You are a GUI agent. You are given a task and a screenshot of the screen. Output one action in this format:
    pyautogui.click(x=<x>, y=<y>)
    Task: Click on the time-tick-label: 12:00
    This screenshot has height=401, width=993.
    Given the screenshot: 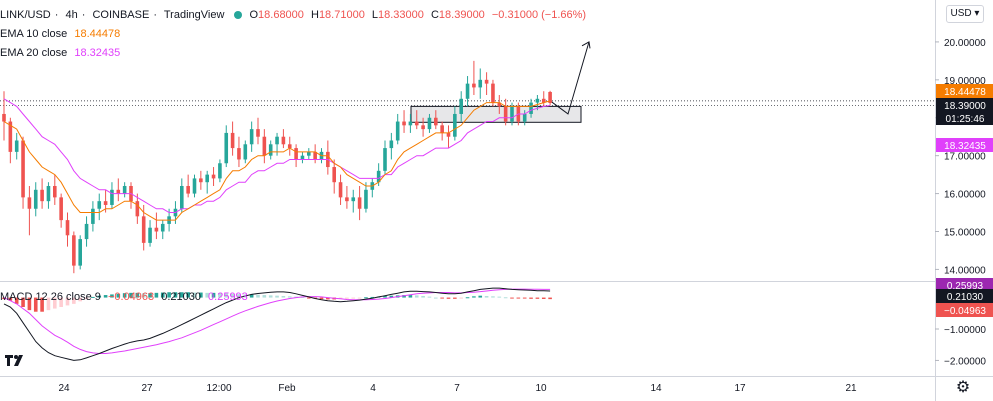 What is the action you would take?
    pyautogui.click(x=218, y=388)
    